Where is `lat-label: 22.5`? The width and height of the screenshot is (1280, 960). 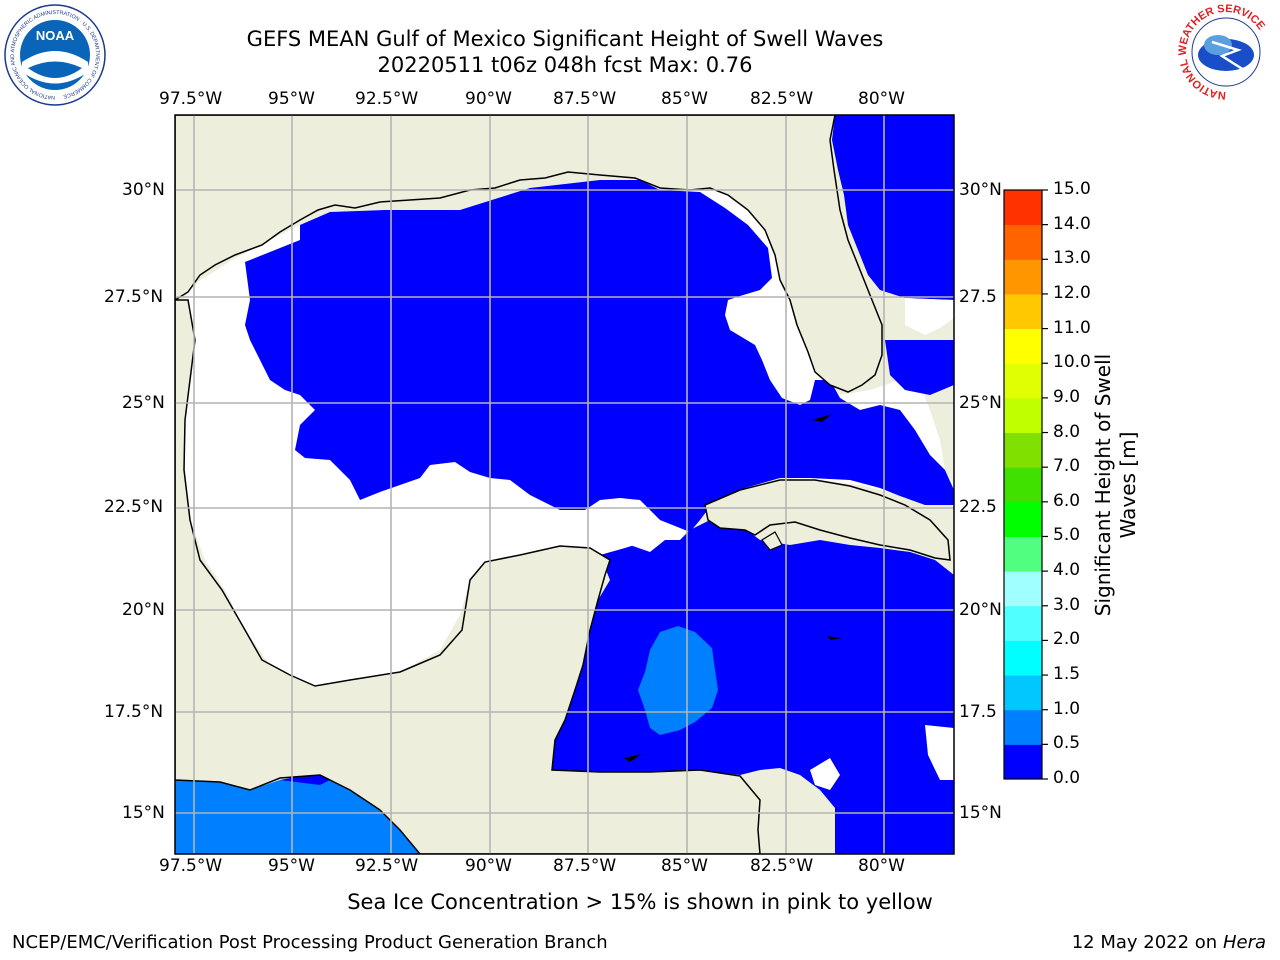 lat-label: 22.5 is located at coordinates (978, 507).